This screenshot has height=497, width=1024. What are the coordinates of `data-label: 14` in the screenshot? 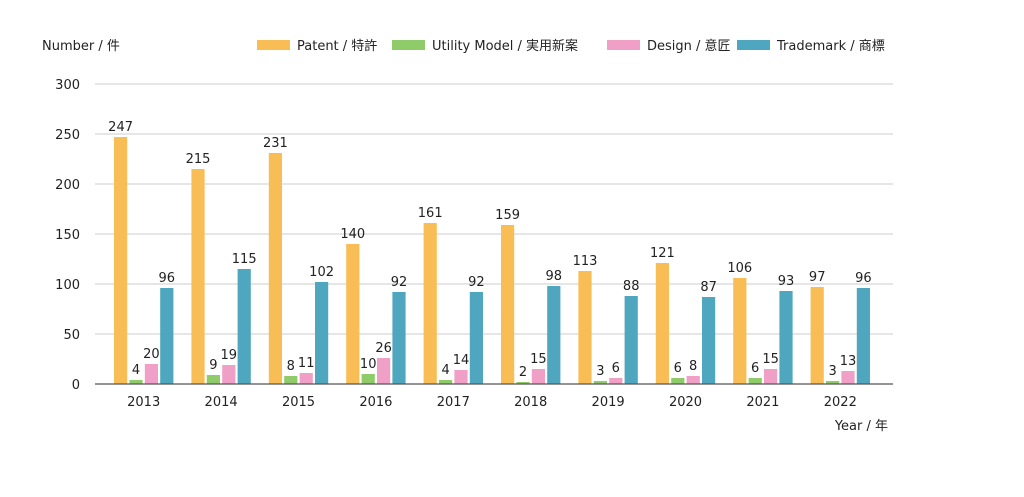 It's located at (461, 360).